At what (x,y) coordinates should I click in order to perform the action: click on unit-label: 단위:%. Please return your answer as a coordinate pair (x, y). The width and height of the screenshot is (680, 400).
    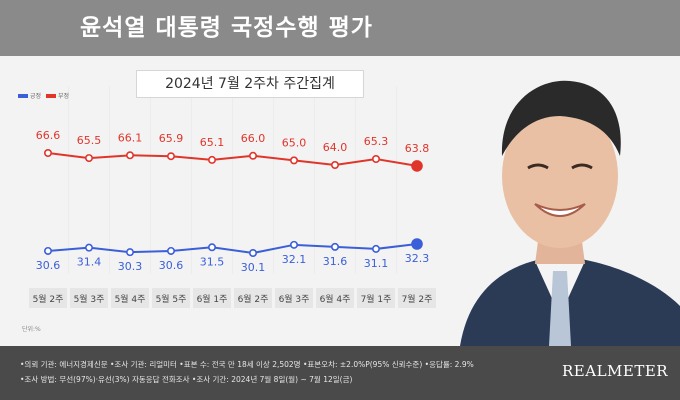
    Looking at the image, I should click on (31, 329).